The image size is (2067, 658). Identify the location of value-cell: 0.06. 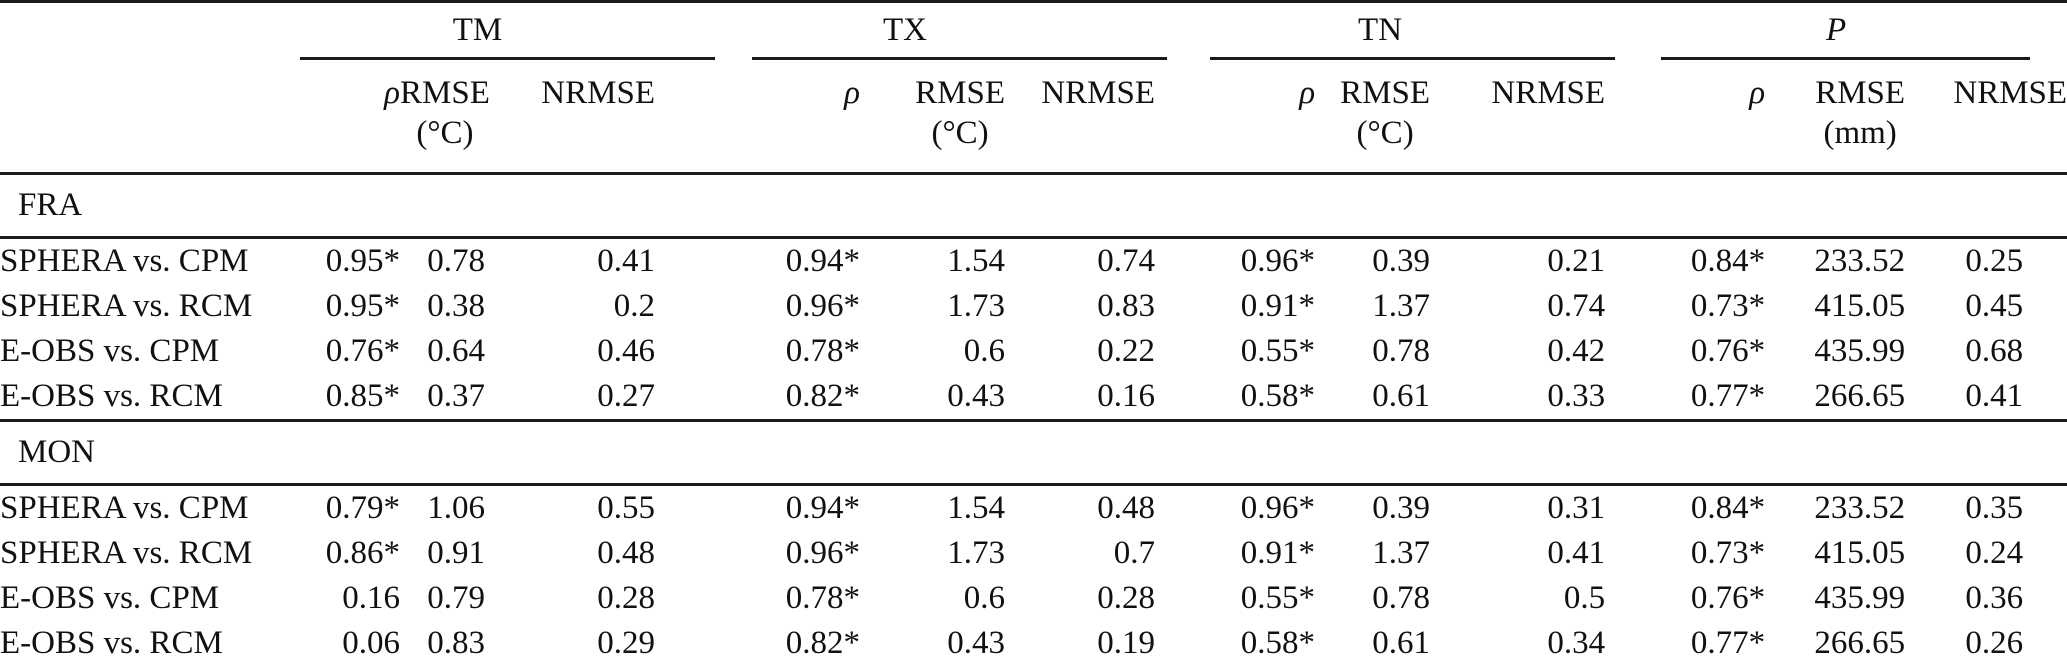
(350, 639).